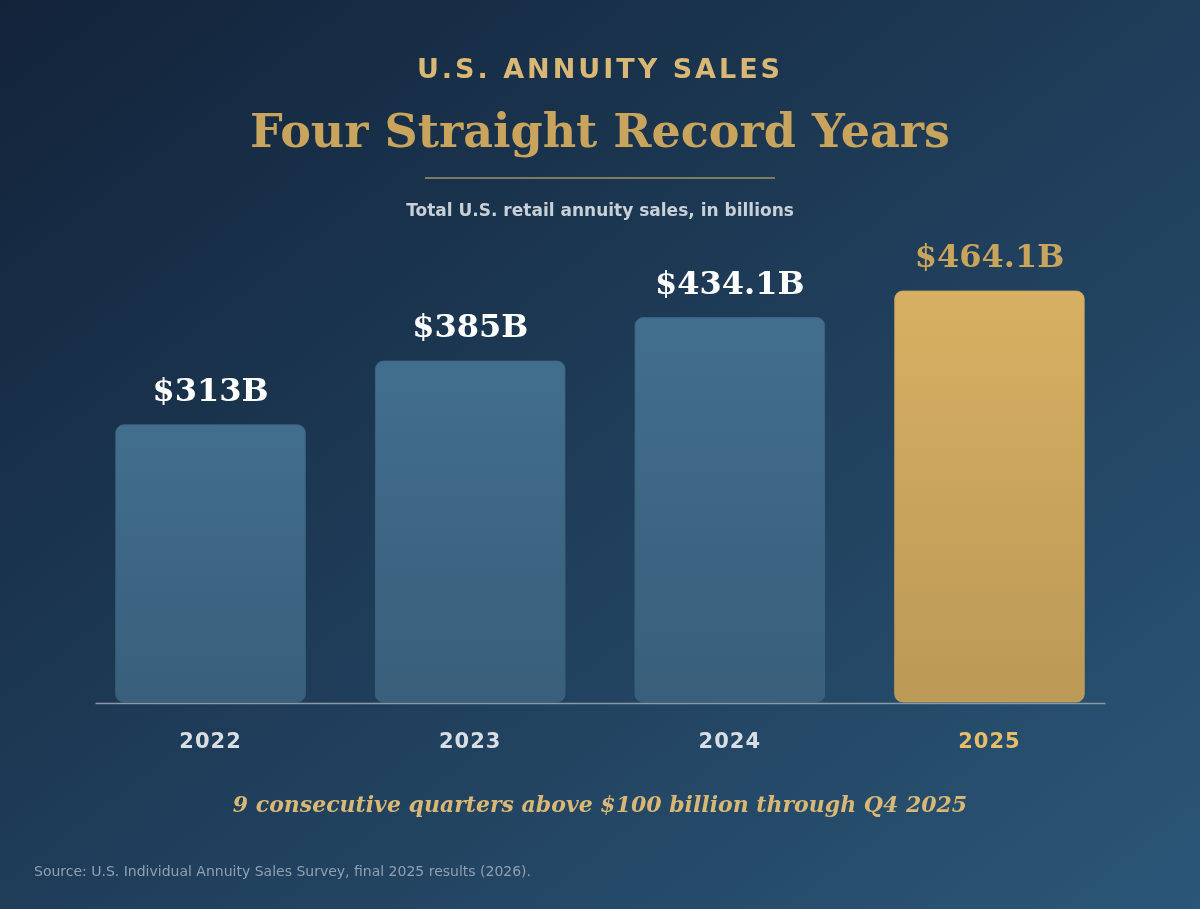 This screenshot has height=909, width=1200. I want to click on x-tick-label: 2023, so click(470, 740).